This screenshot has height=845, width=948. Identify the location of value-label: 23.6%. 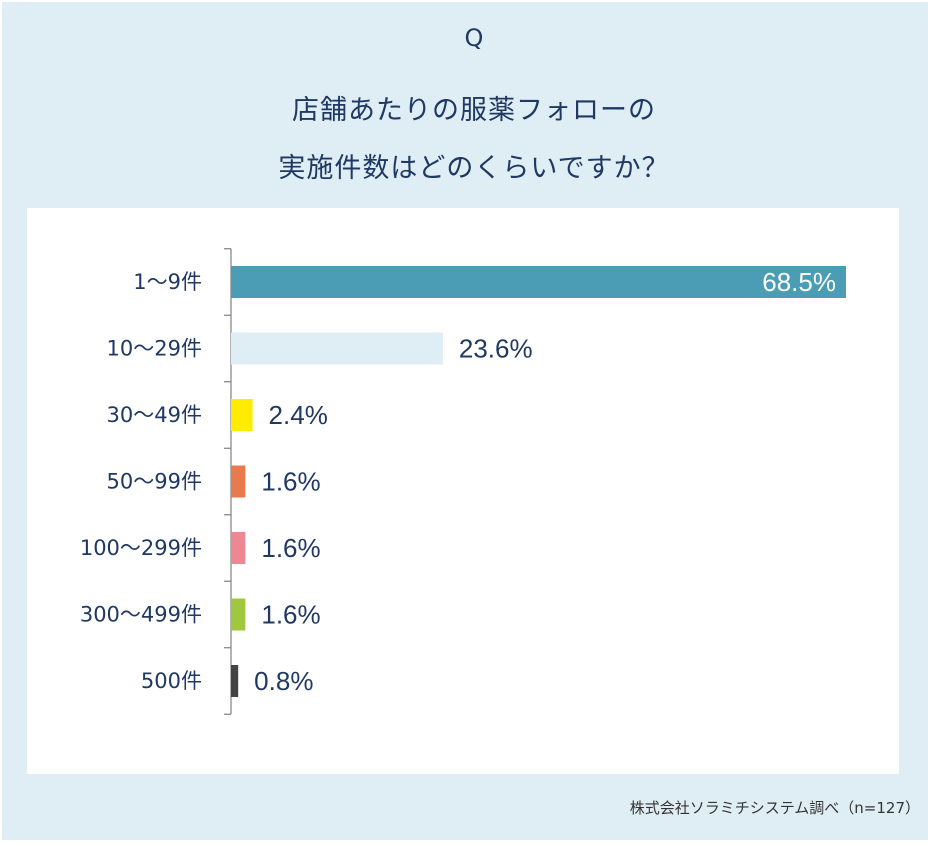
(496, 349).